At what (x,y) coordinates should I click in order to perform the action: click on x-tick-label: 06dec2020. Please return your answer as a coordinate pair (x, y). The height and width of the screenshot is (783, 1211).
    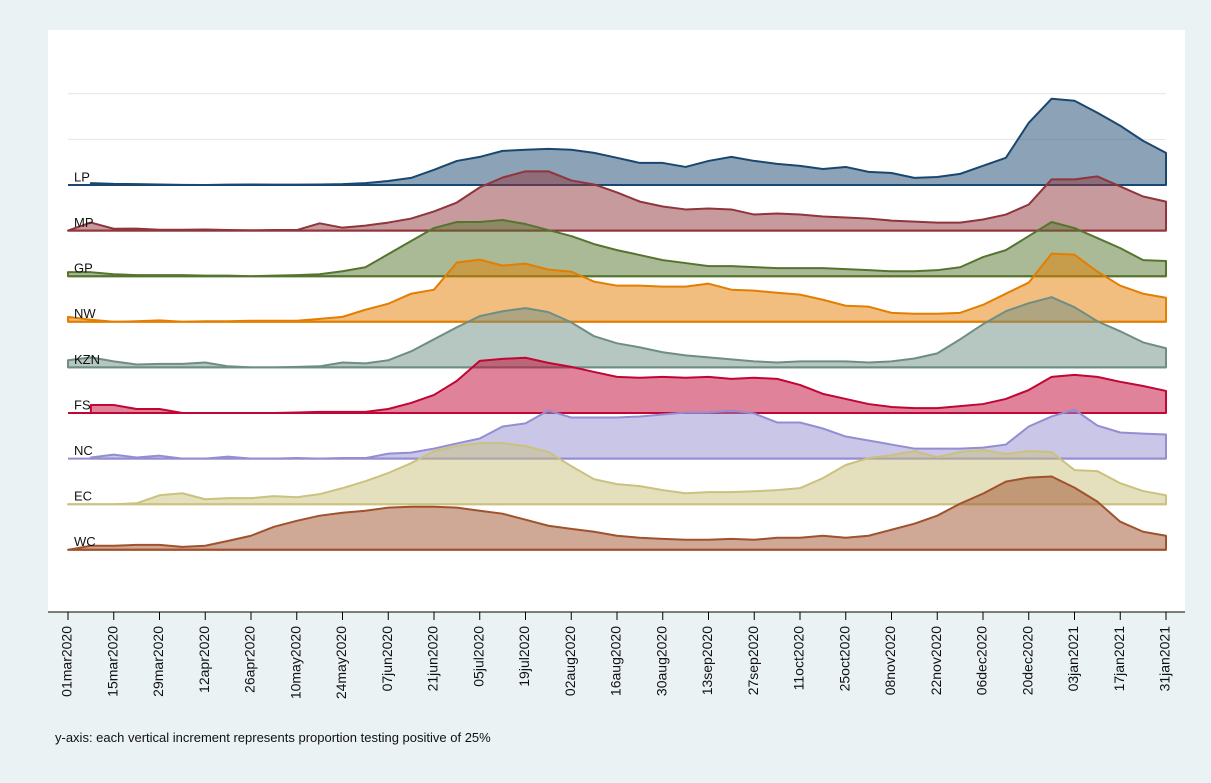
    Looking at the image, I should click on (982, 661).